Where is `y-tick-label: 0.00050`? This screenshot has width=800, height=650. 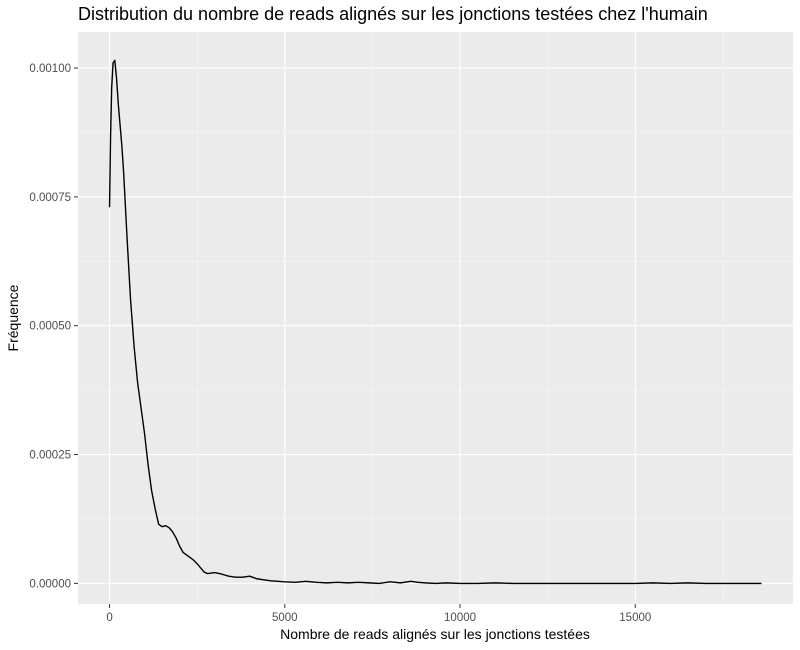 y-tick-label: 0.00050 is located at coordinates (50, 327).